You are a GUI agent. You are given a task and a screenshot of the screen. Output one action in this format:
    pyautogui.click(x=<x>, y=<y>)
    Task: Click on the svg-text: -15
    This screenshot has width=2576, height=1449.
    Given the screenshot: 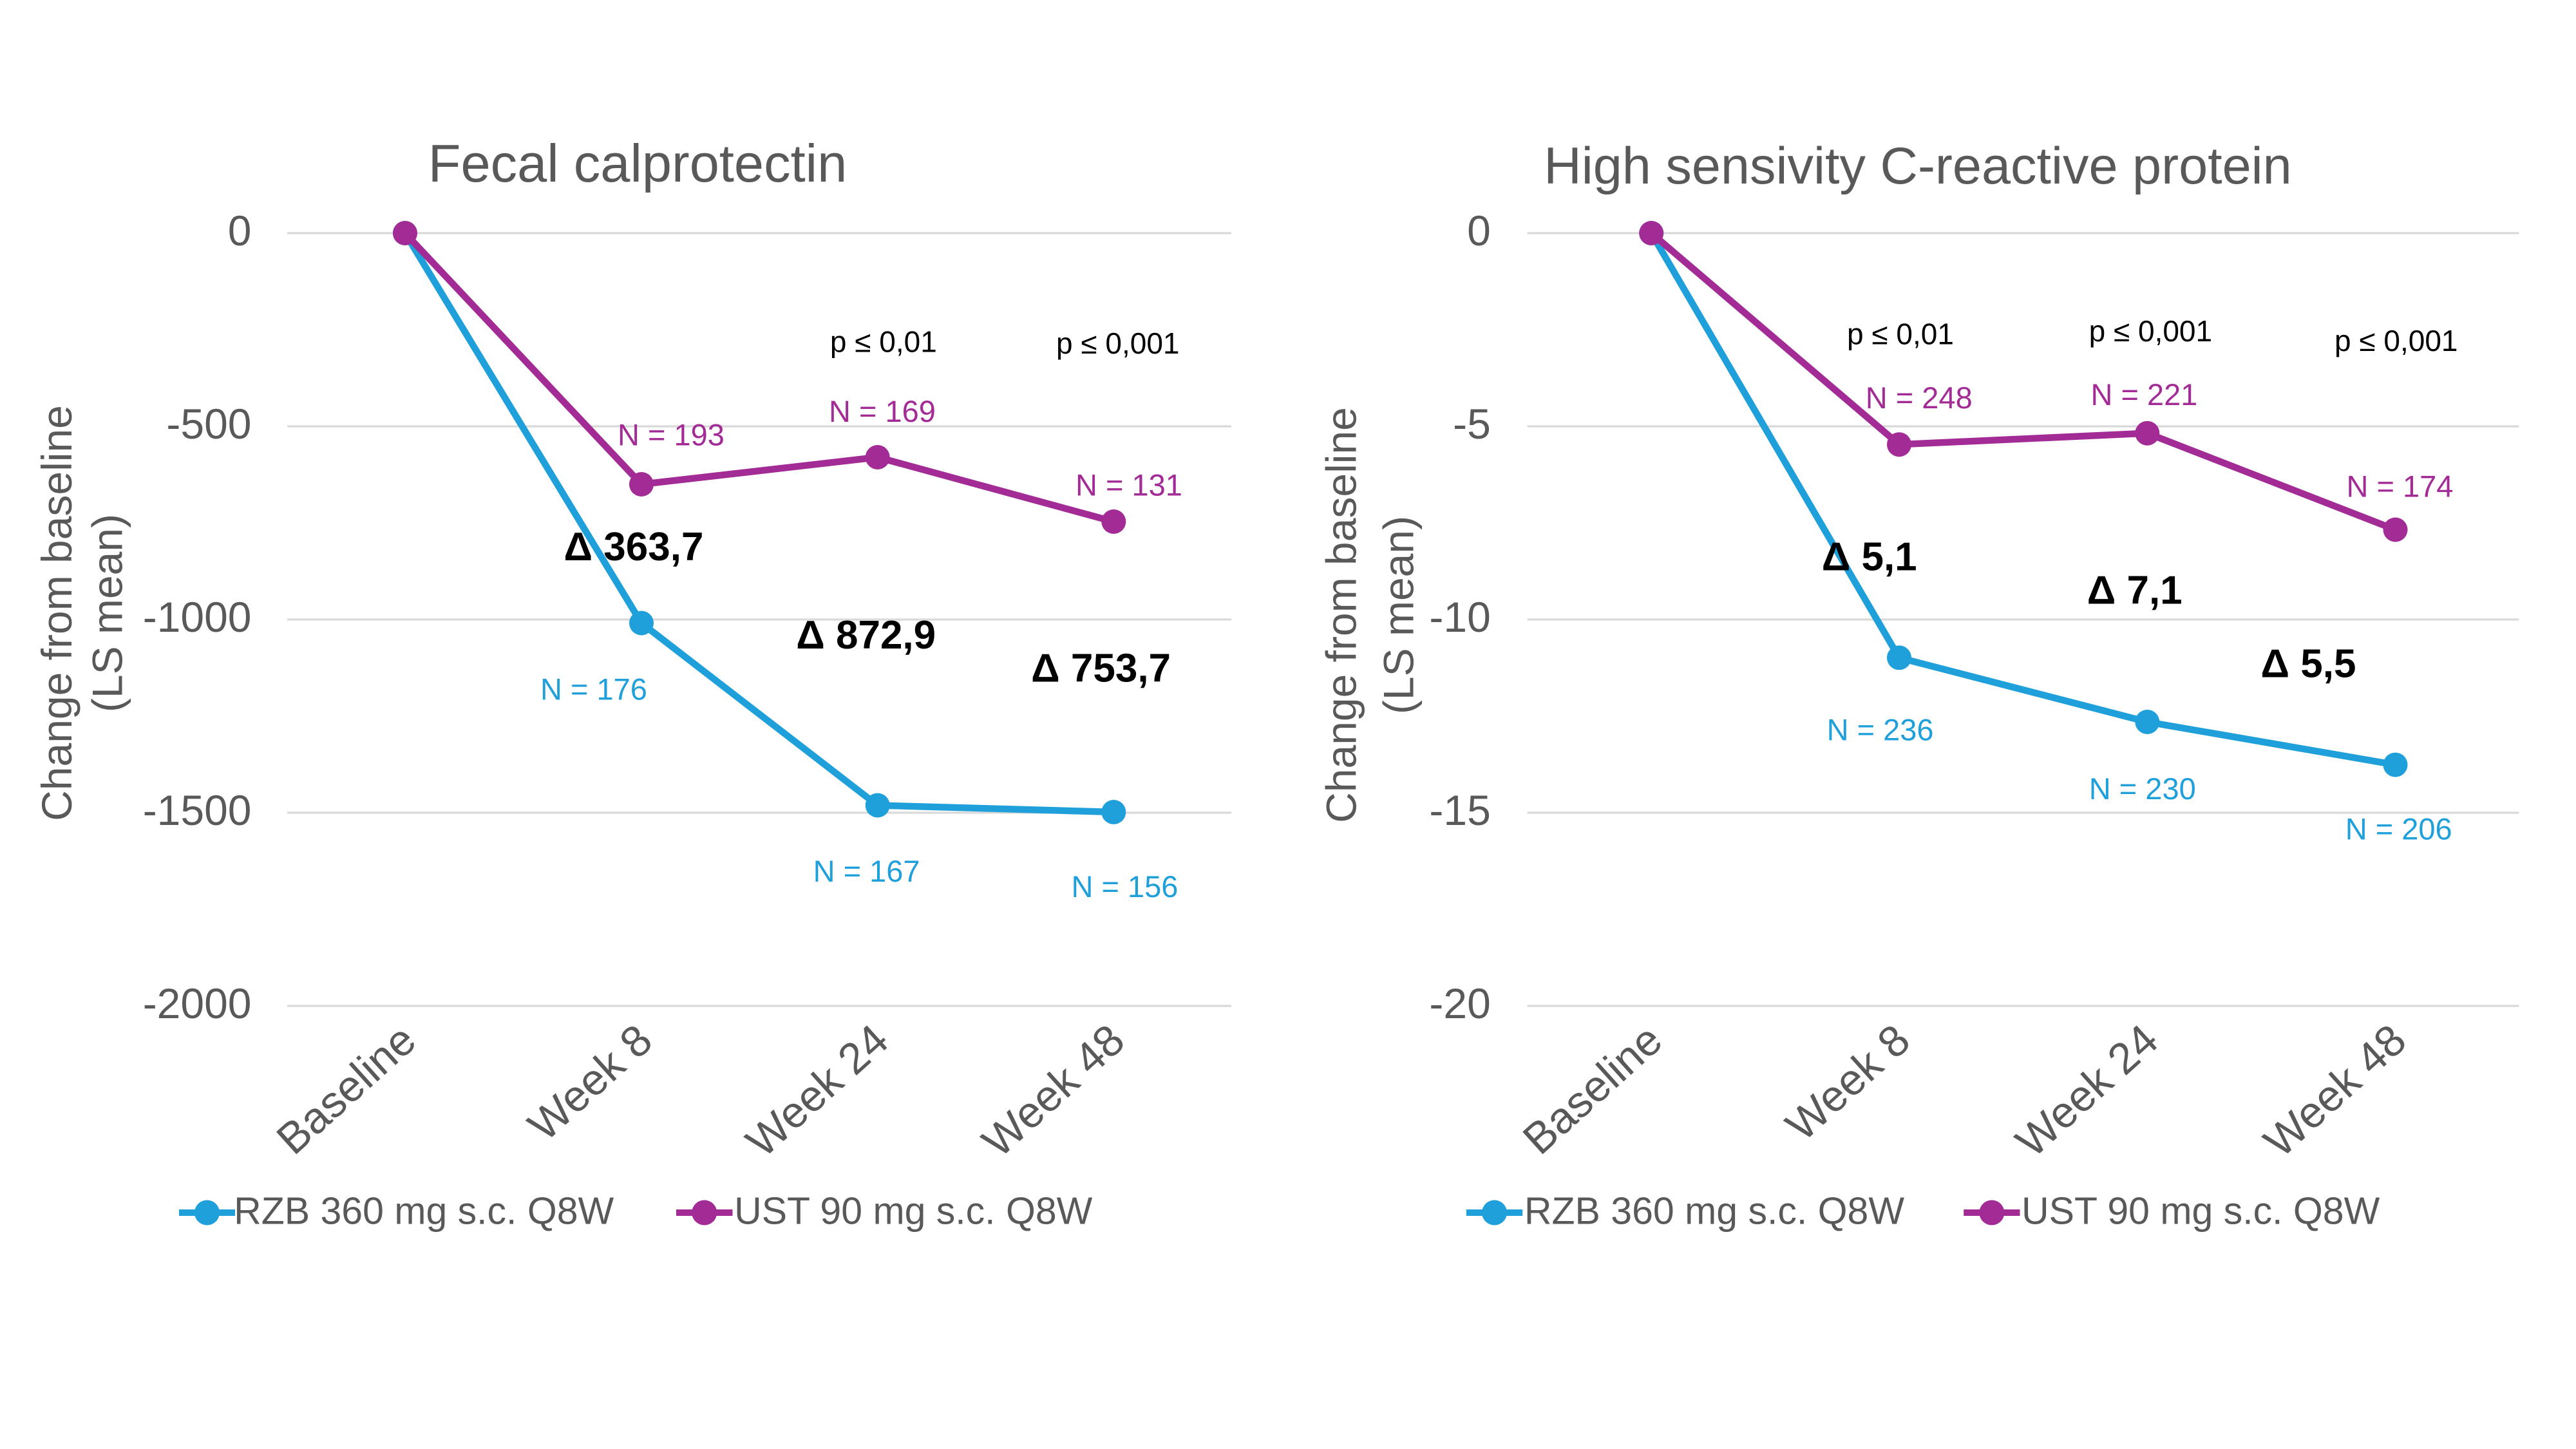 What is the action you would take?
    pyautogui.click(x=1459, y=810)
    